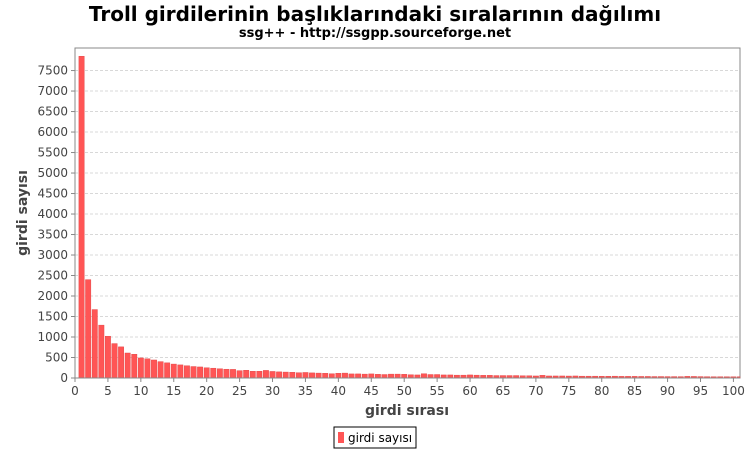  I want to click on y-tick-label: 5000, so click(52, 173).